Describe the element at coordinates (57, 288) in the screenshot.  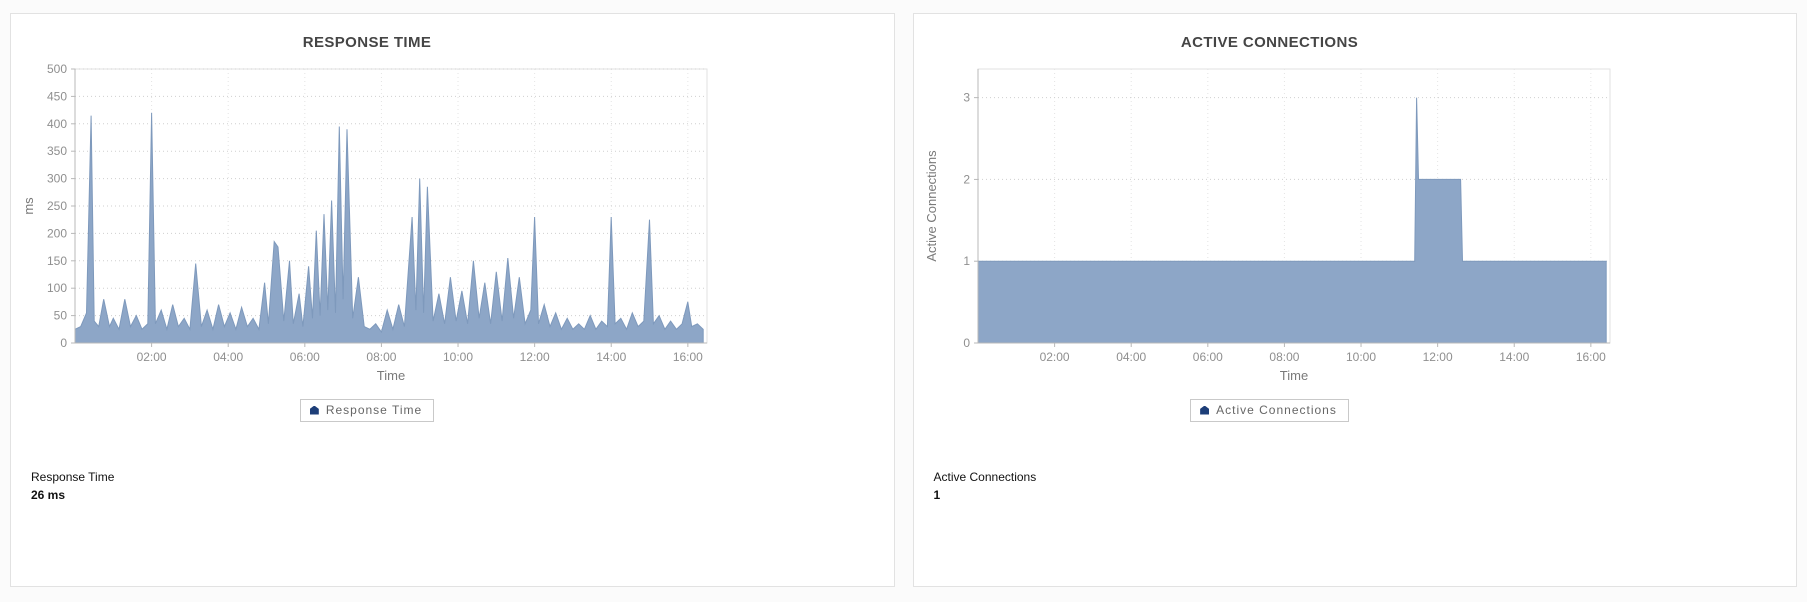
I see `y-tick-label: 100` at that location.